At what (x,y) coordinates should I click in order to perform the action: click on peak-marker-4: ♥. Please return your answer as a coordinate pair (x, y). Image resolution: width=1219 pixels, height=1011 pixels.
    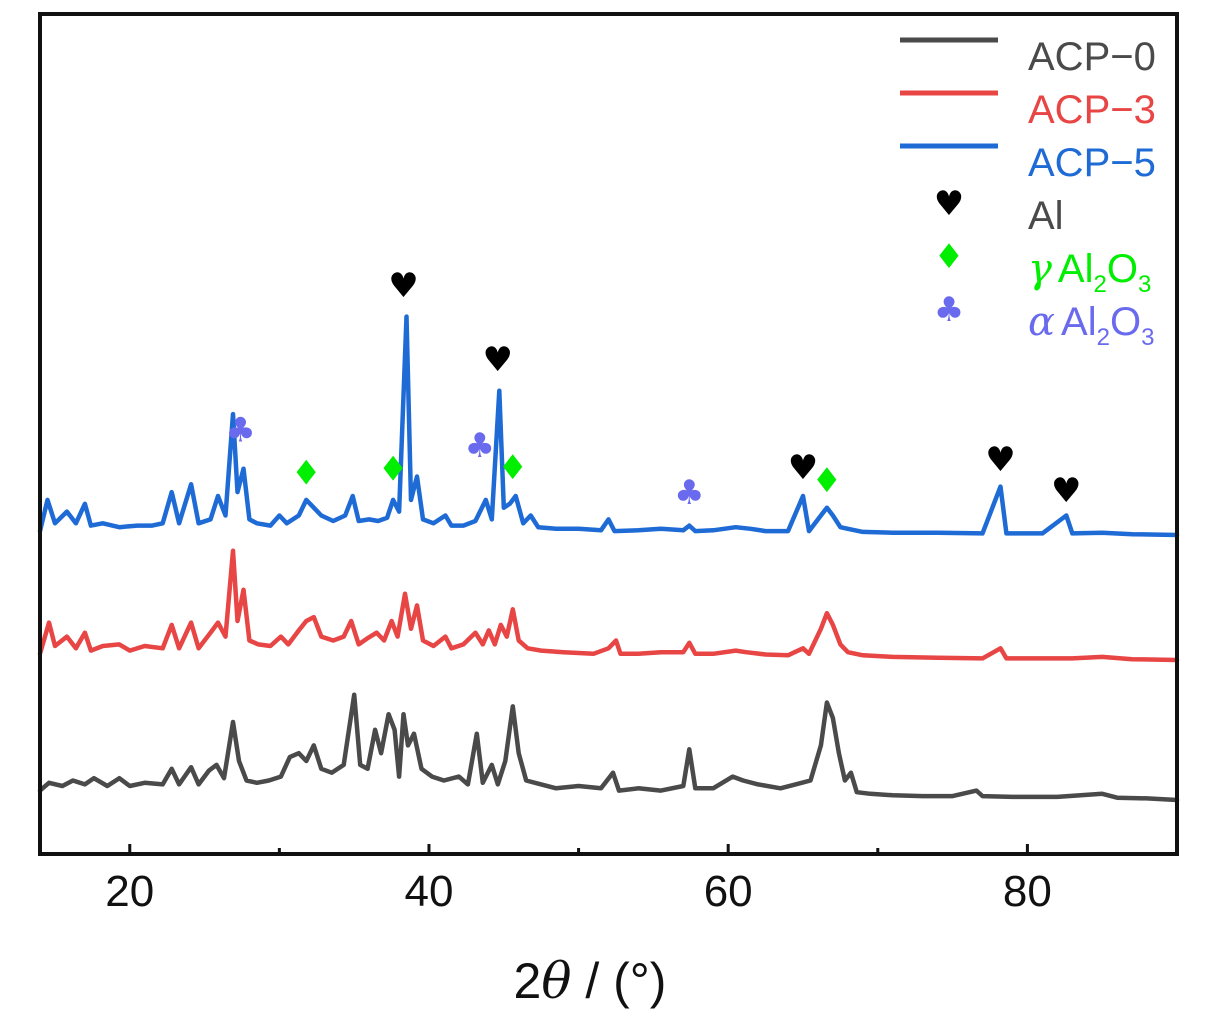
    Looking at the image, I should click on (1066, 491).